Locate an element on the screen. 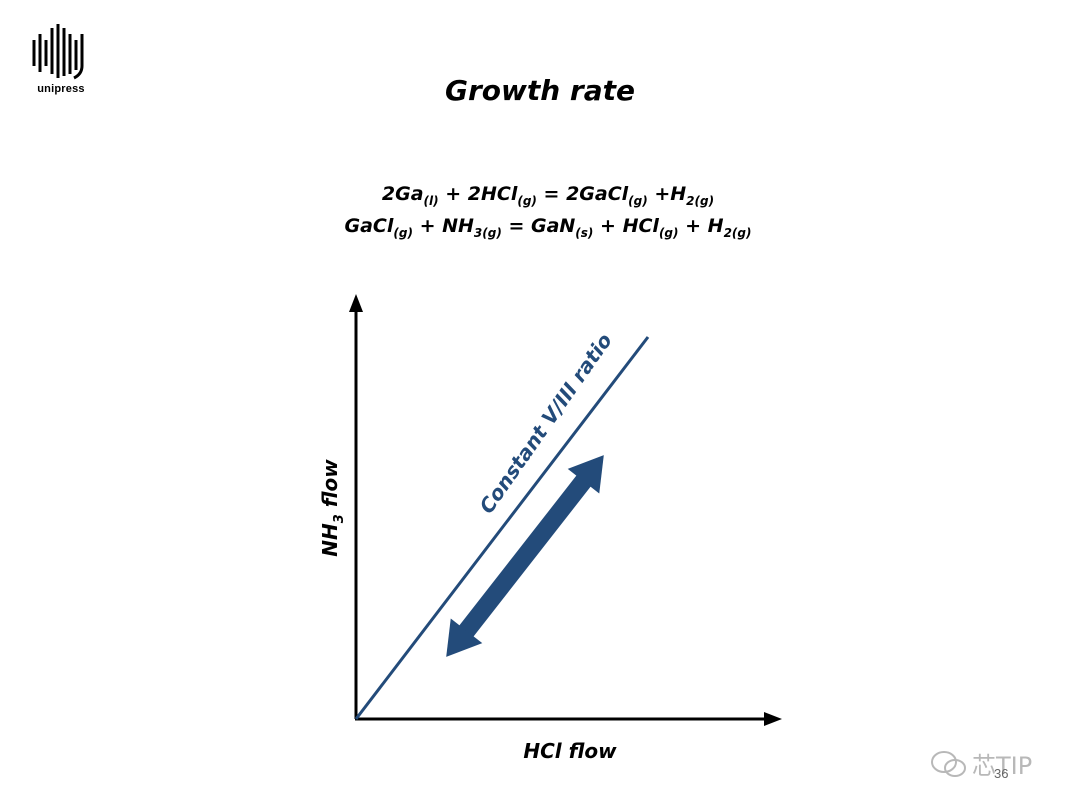 The height and width of the screenshot is (810, 1080). y-axis-arrowhead is located at coordinates (356, 303).